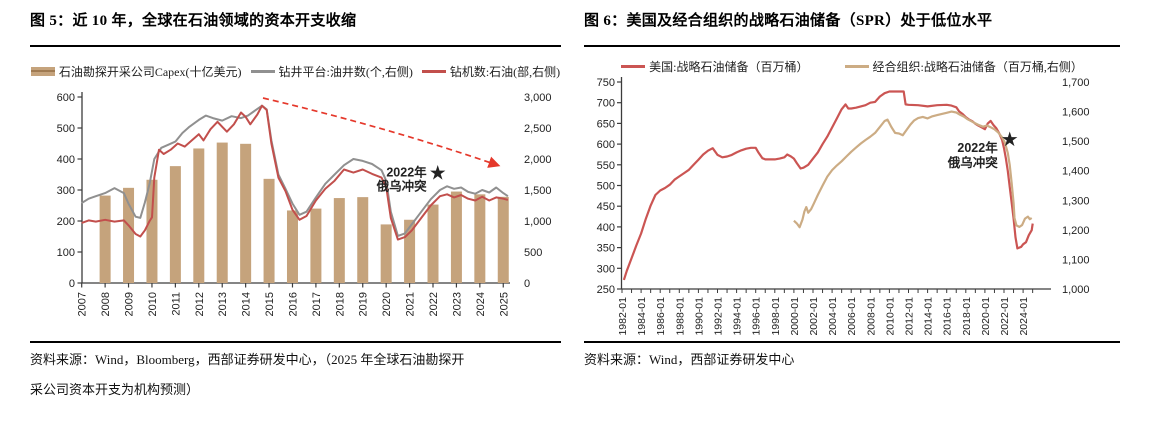 Image resolution: width=1153 pixels, height=431 pixels. I want to click on figure6-legend: 美国:战略石油储备（百万桶） 经合组织:战略石油储备（百万桶,右侧）, so click(852, 66).